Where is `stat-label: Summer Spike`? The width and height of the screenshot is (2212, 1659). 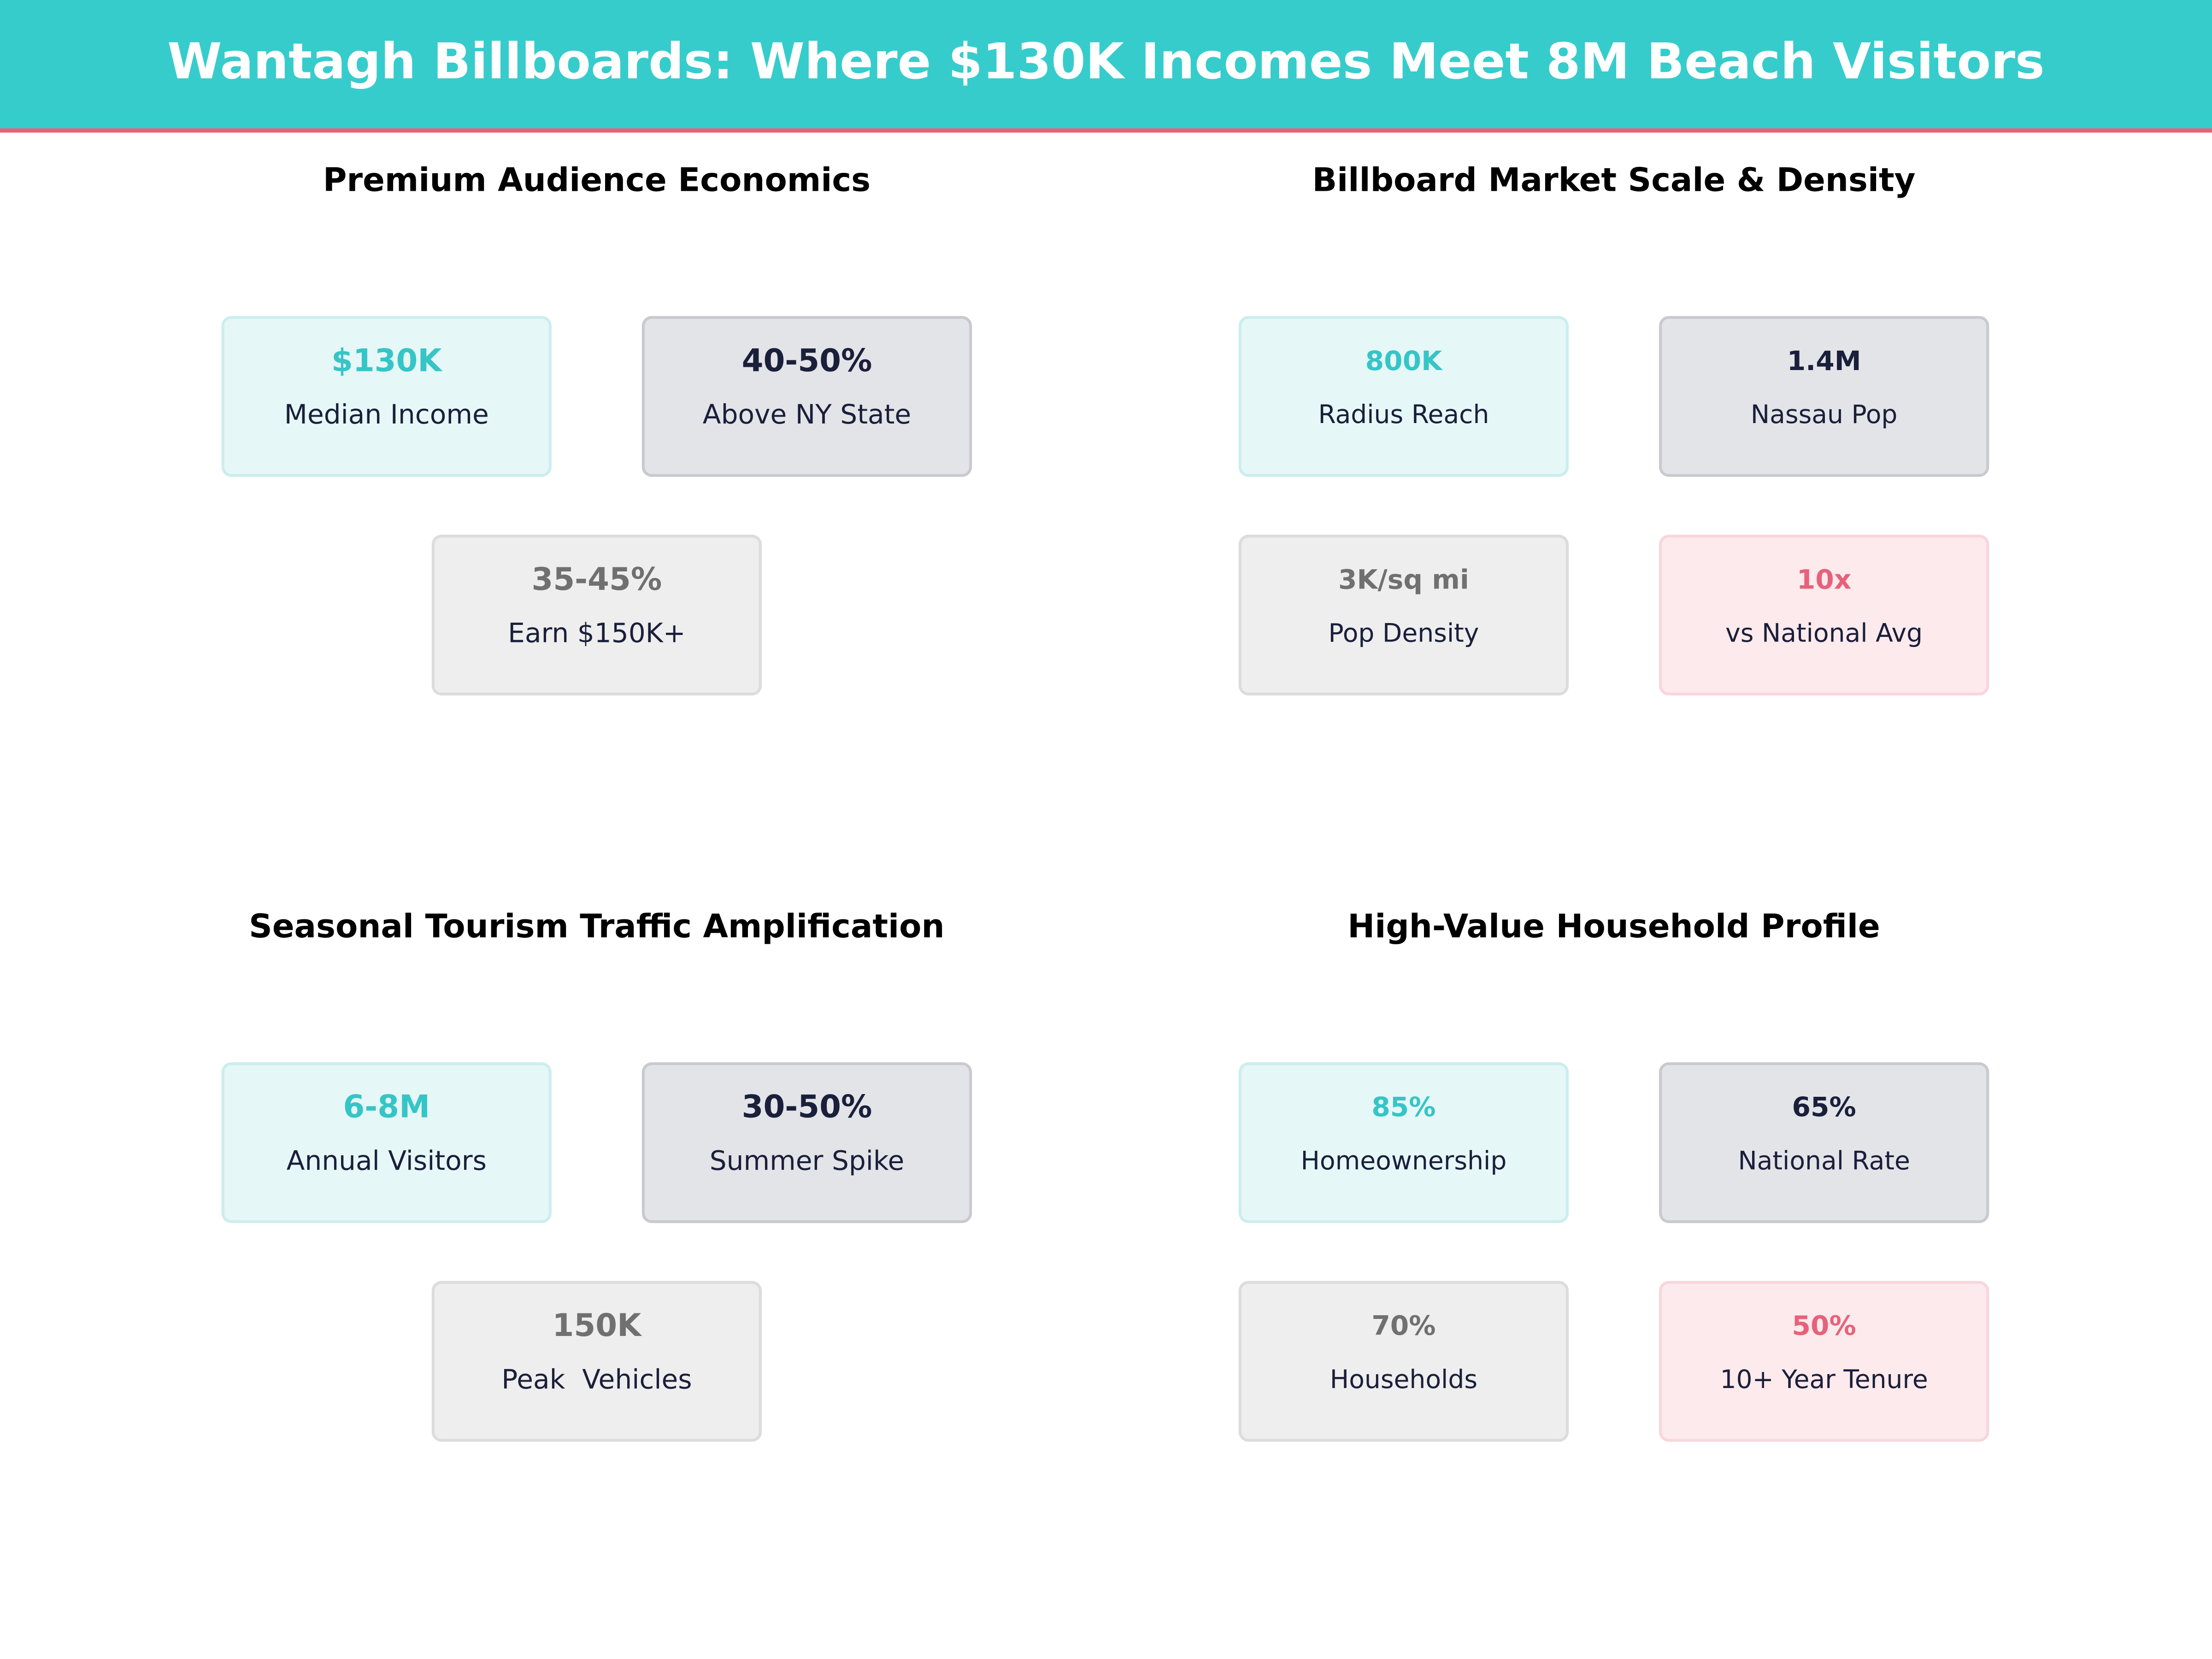 stat-label: Summer Spike is located at coordinates (807, 1161).